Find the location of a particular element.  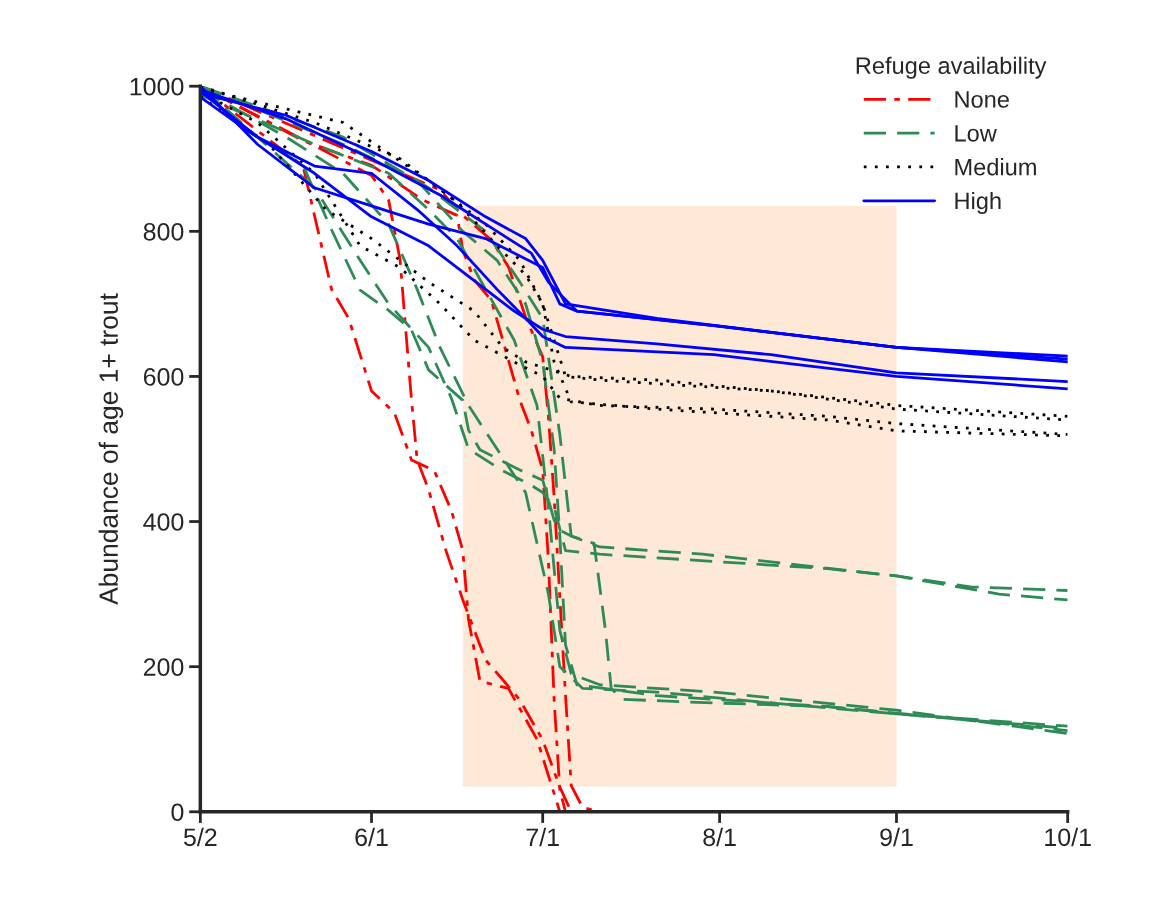

x-tick-label: 5/2 is located at coordinates (200, 837).